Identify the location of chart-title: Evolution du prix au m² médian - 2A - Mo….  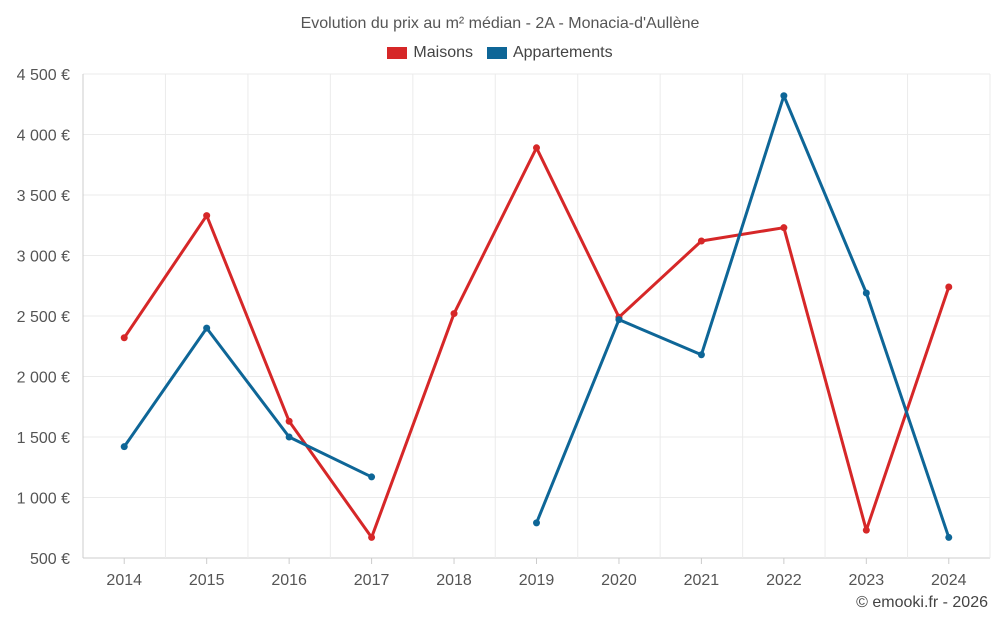
(500, 23).